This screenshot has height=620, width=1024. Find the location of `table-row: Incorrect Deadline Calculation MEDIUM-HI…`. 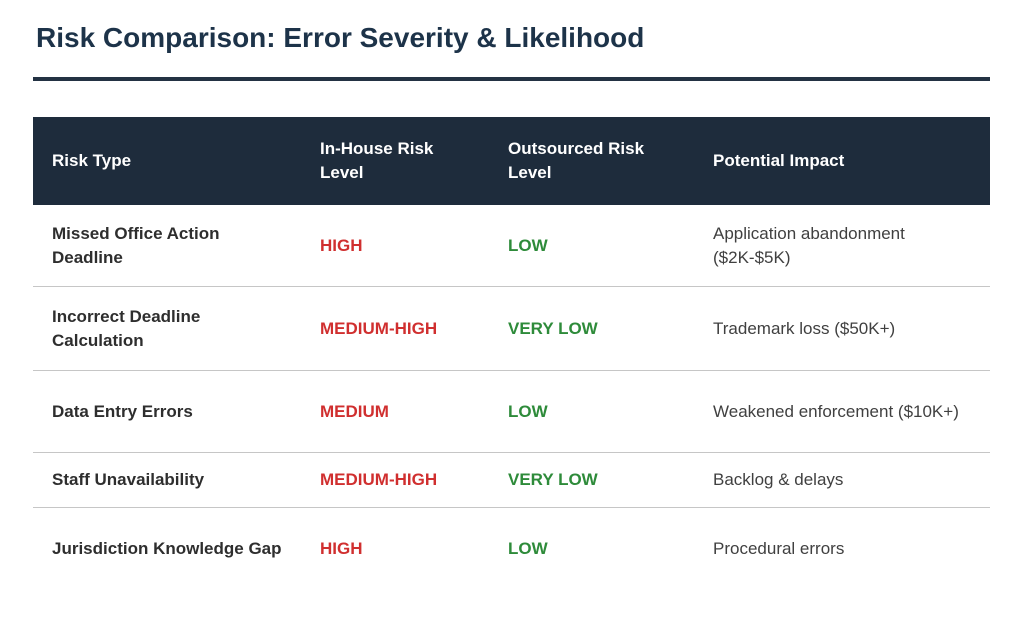

table-row: Incorrect Deadline Calculation MEDIUM-HI… is located at coordinates (511, 329).